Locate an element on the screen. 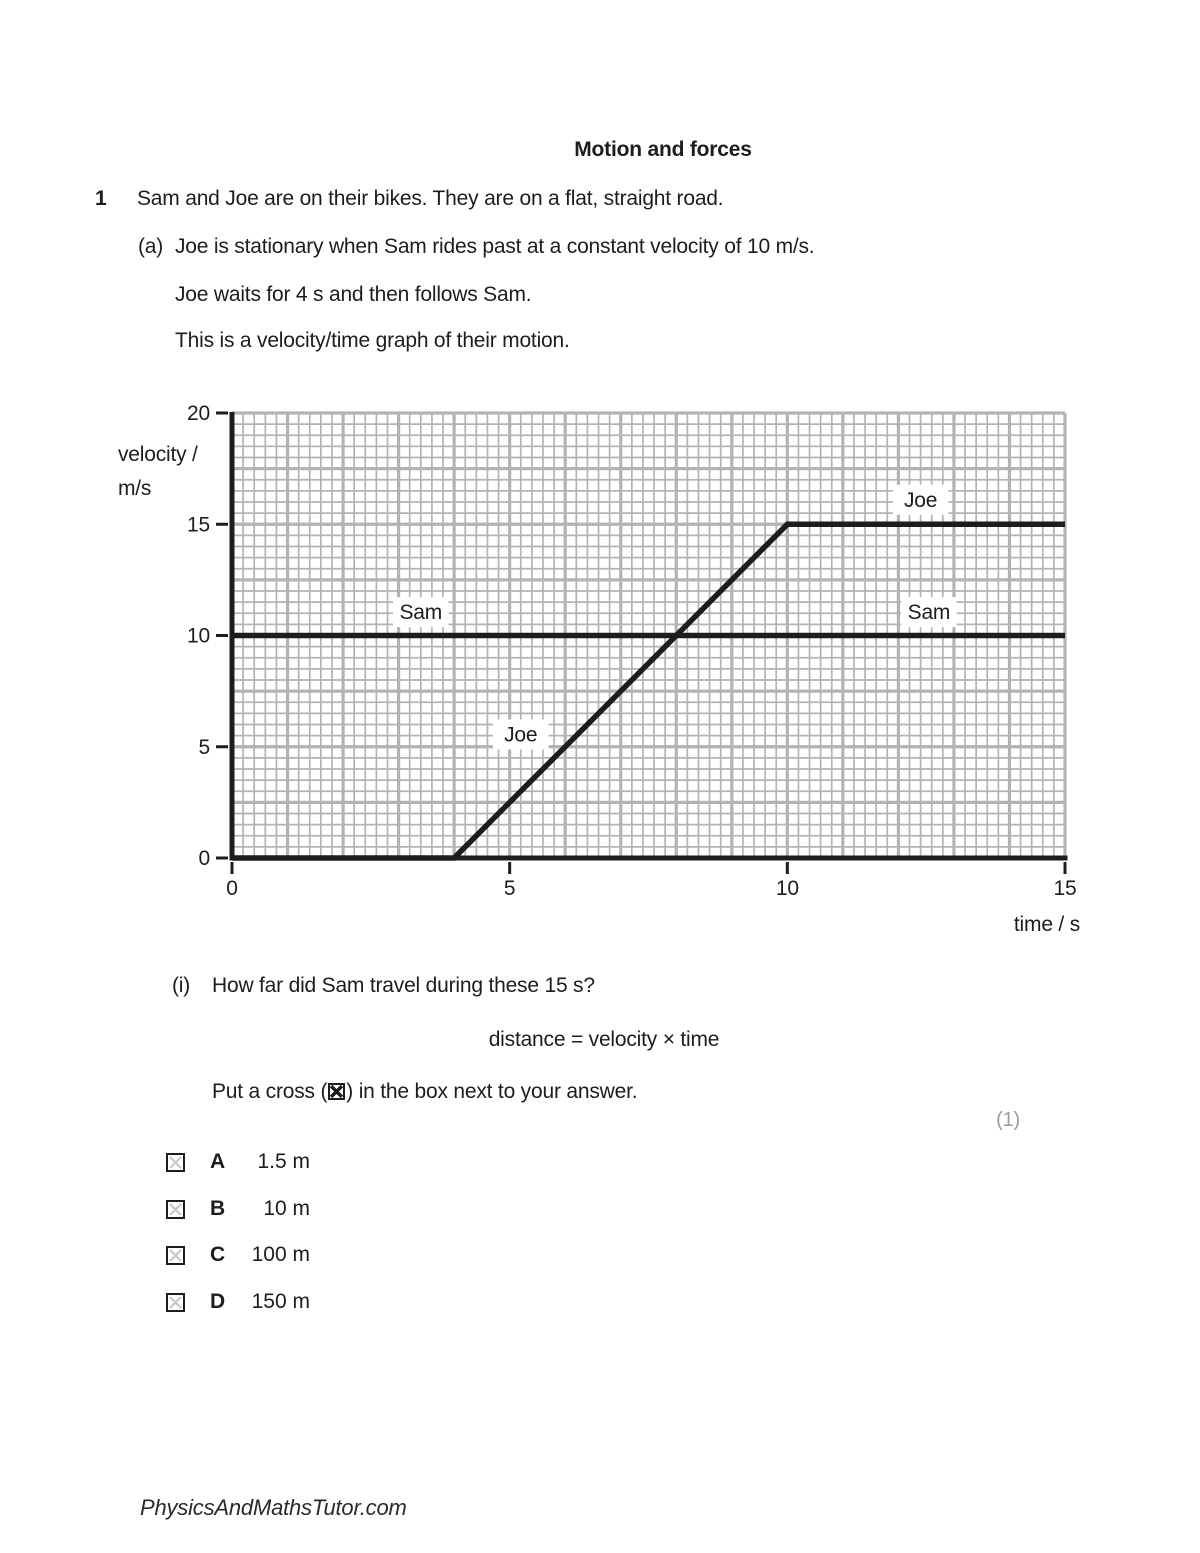 The image size is (1200, 1553). marks-badge: (1) is located at coordinates (1008, 1120).